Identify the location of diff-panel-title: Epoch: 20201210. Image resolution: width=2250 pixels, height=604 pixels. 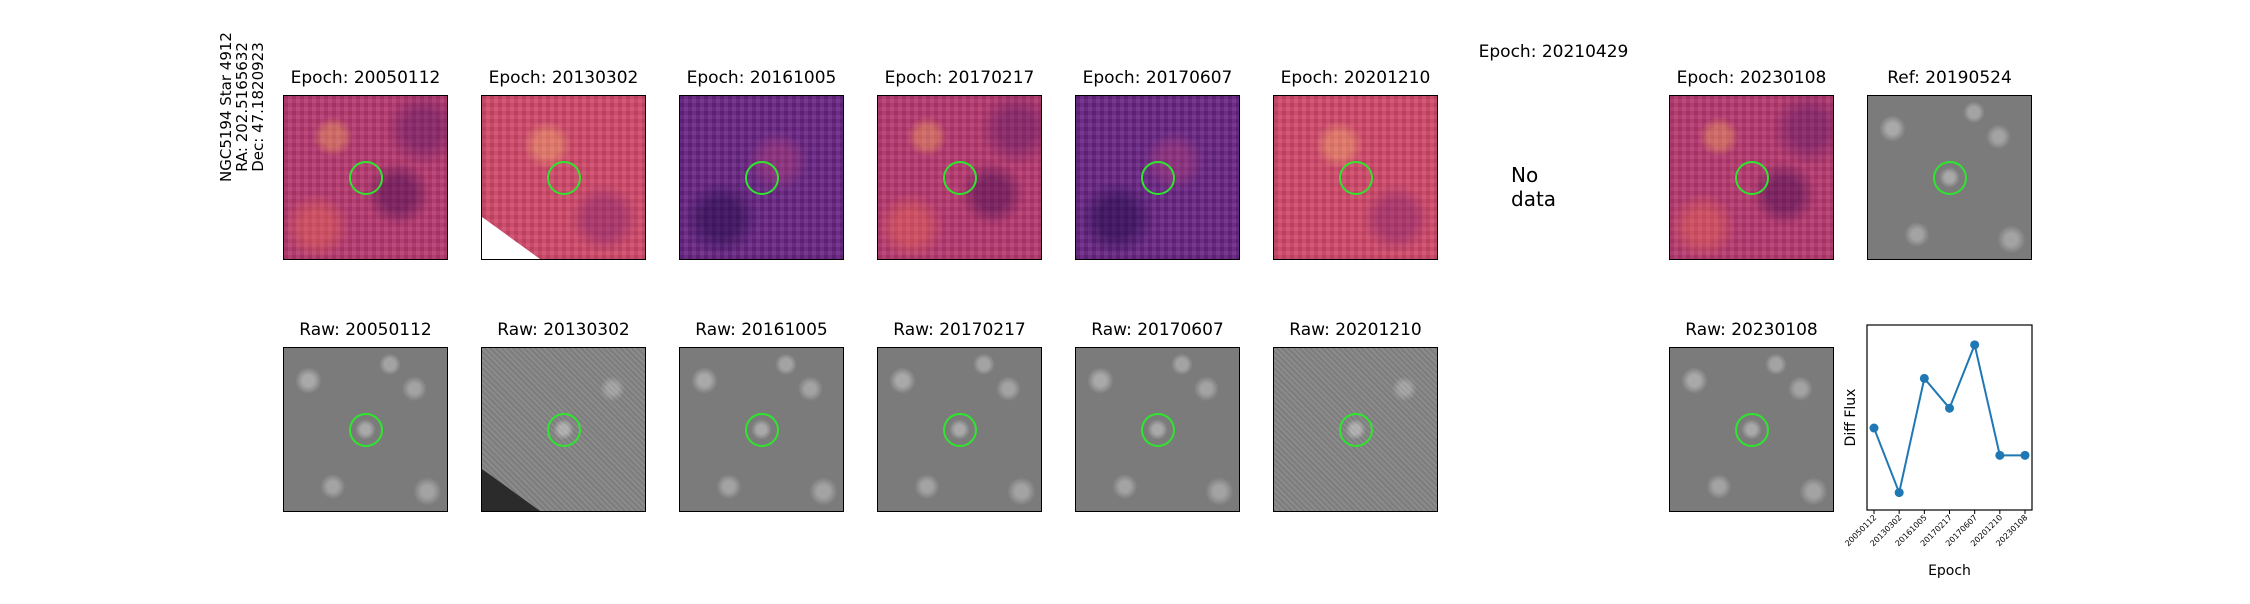
(1355, 78).